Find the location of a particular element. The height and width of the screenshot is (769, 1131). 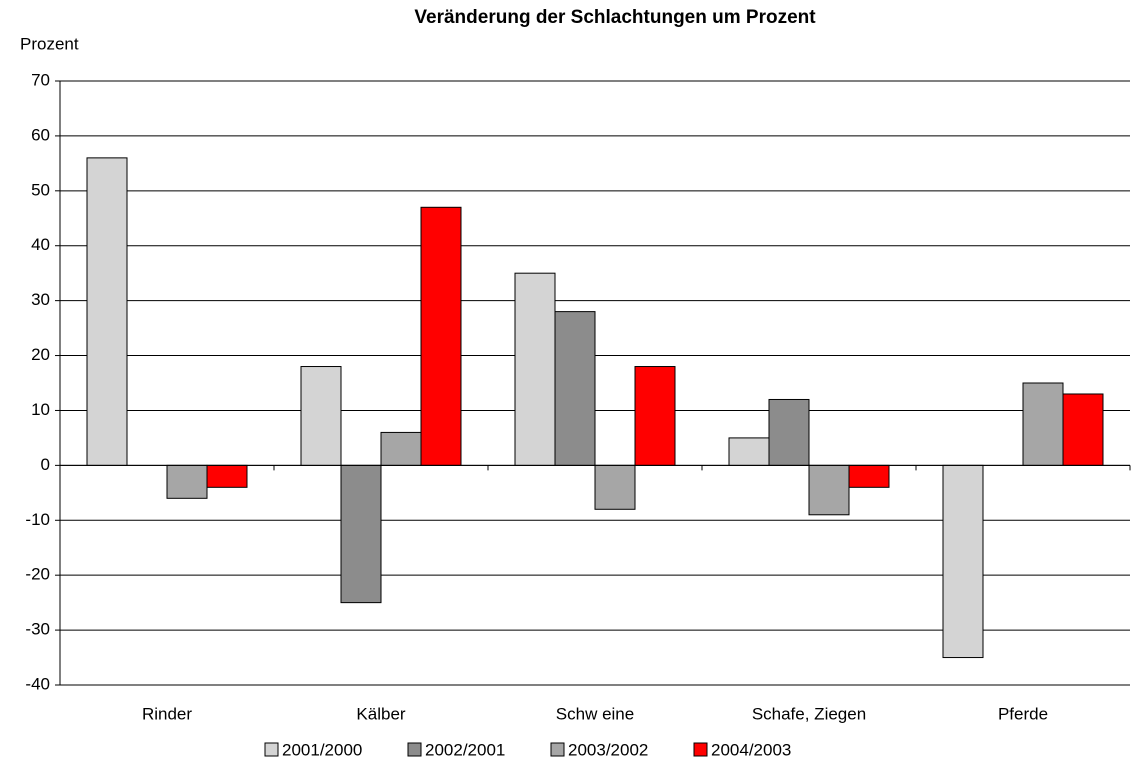

y-tick-label: -10 is located at coordinates (37, 519).